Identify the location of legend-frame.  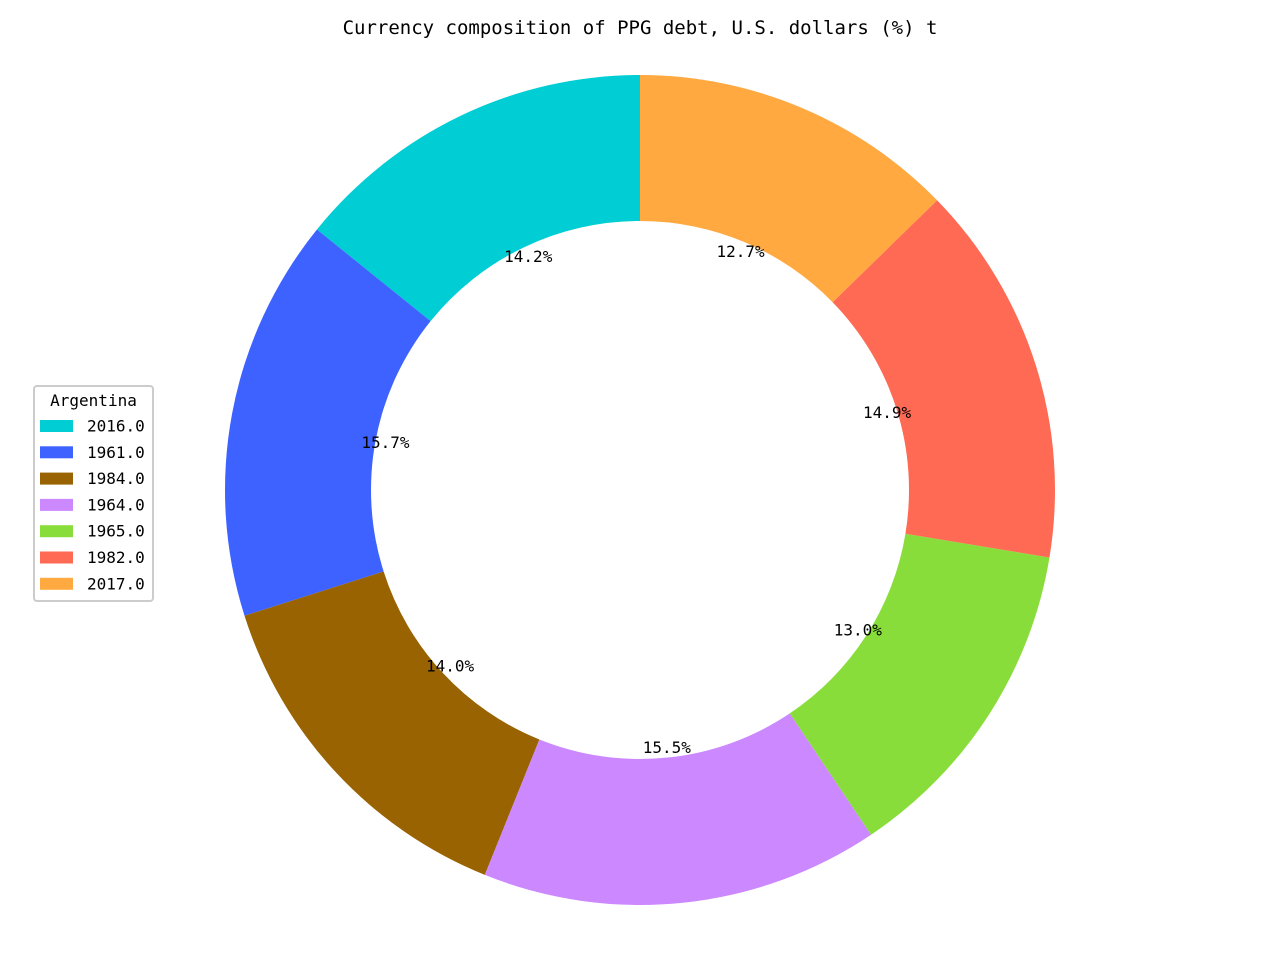
(93, 493).